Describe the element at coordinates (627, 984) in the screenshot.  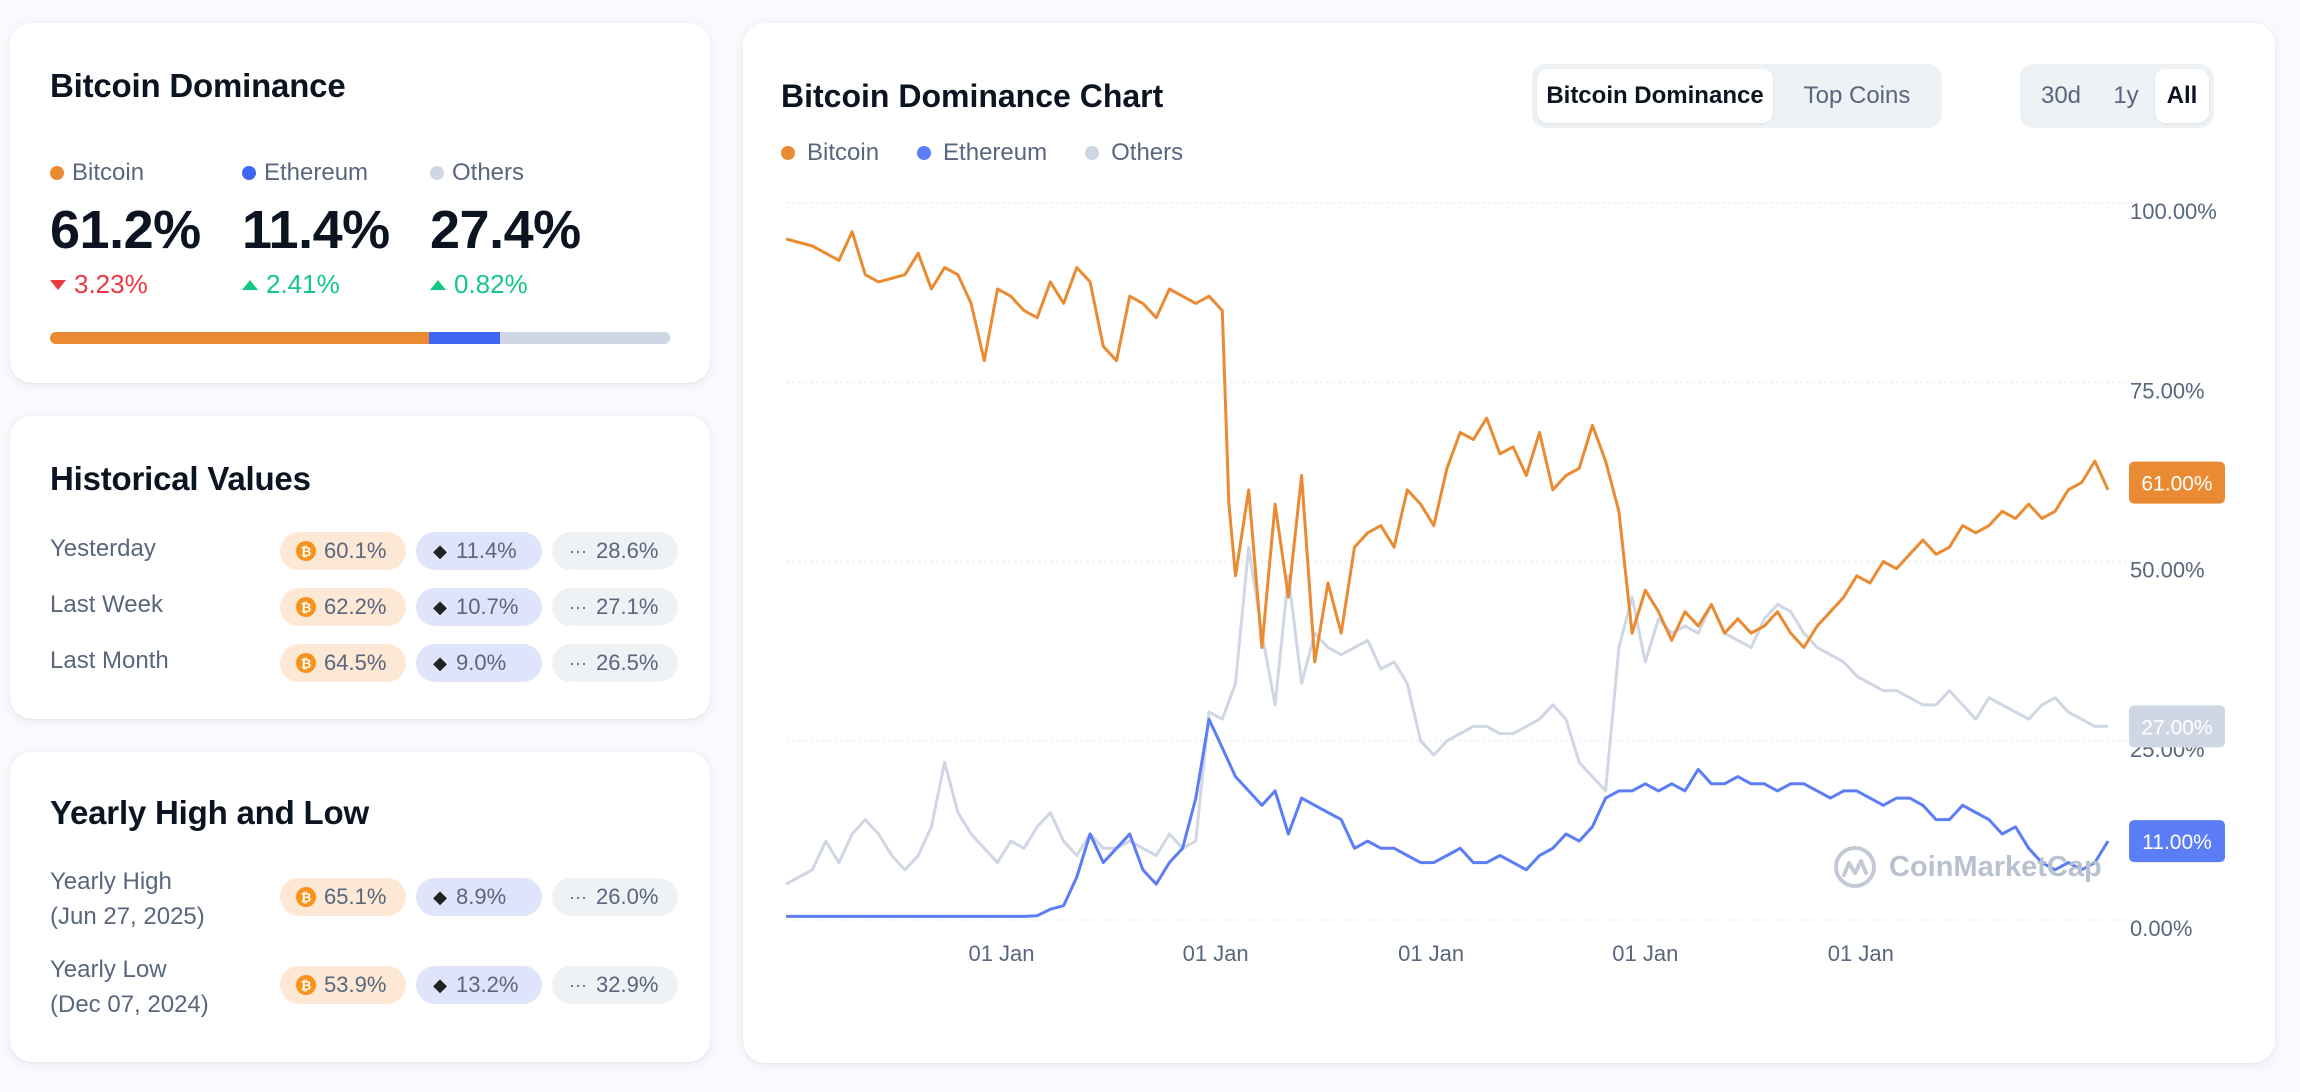
I see `others-value: 32.9%` at that location.